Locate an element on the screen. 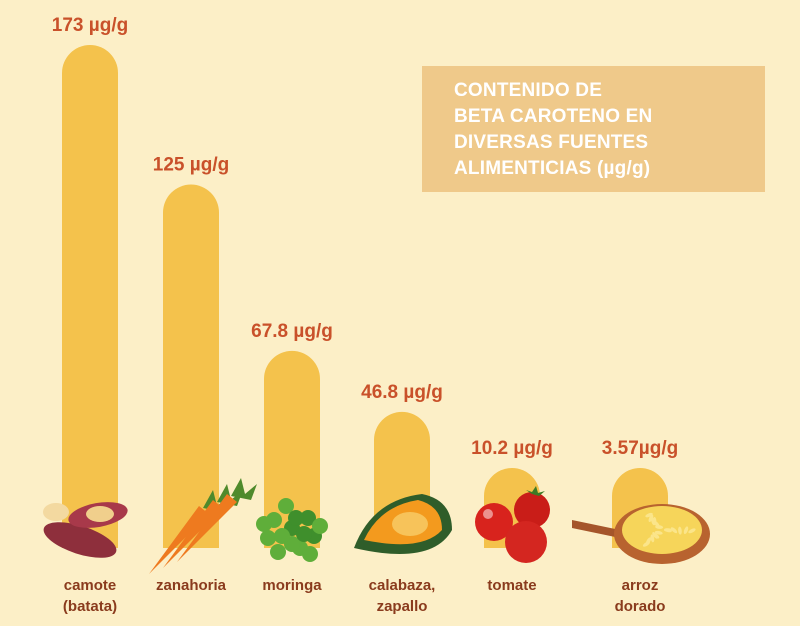  category-label: tomate is located at coordinates (511, 585).